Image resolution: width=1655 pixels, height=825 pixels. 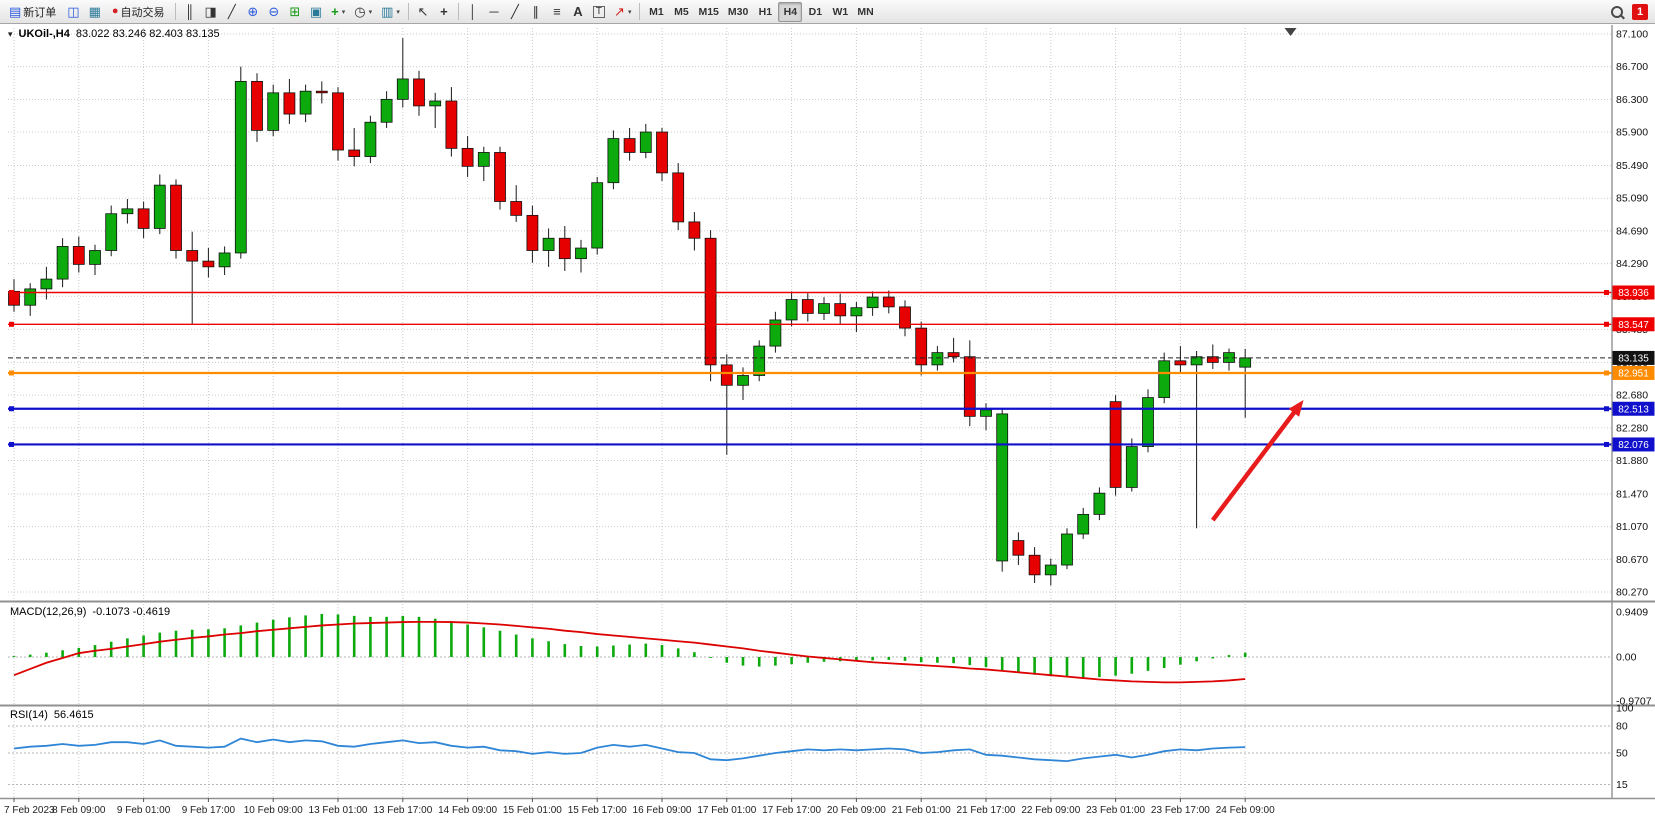 I want to click on text-tool-button: A, so click(x=578, y=12).